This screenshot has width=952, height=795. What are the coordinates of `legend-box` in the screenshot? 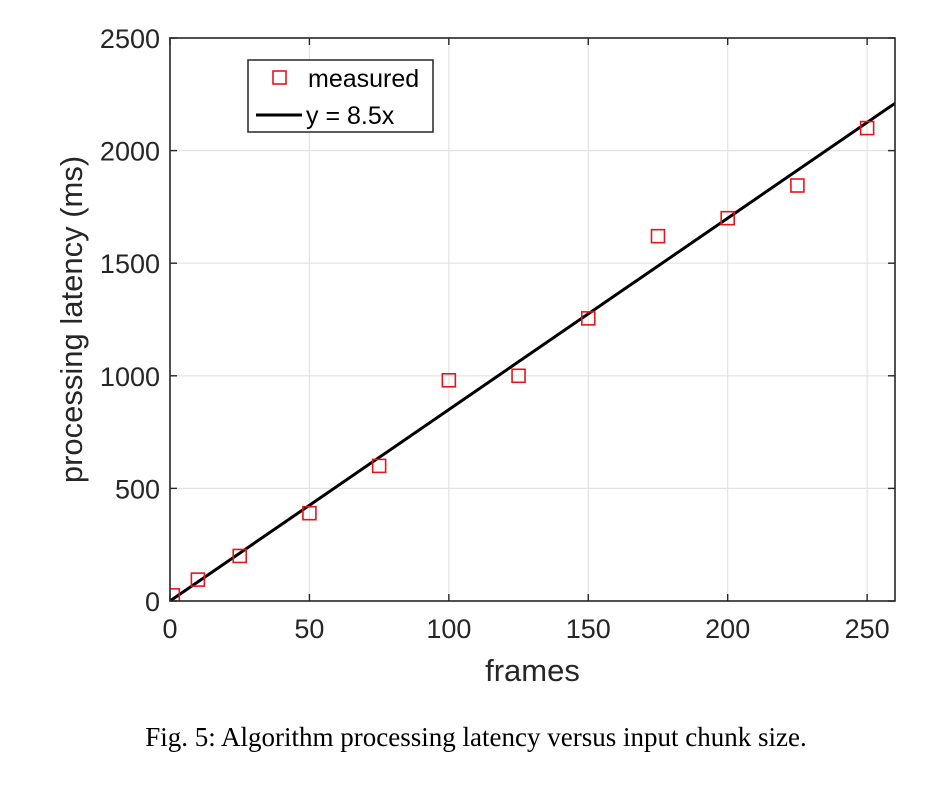 It's located at (340, 96).